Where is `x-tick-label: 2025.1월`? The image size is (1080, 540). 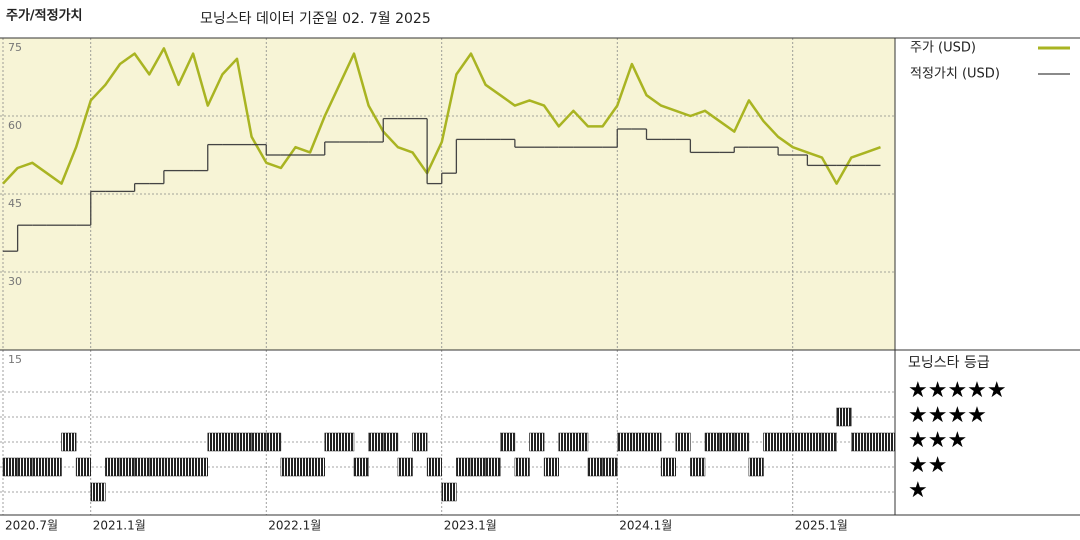
x-tick-label: 2025.1월 is located at coordinates (821, 526).